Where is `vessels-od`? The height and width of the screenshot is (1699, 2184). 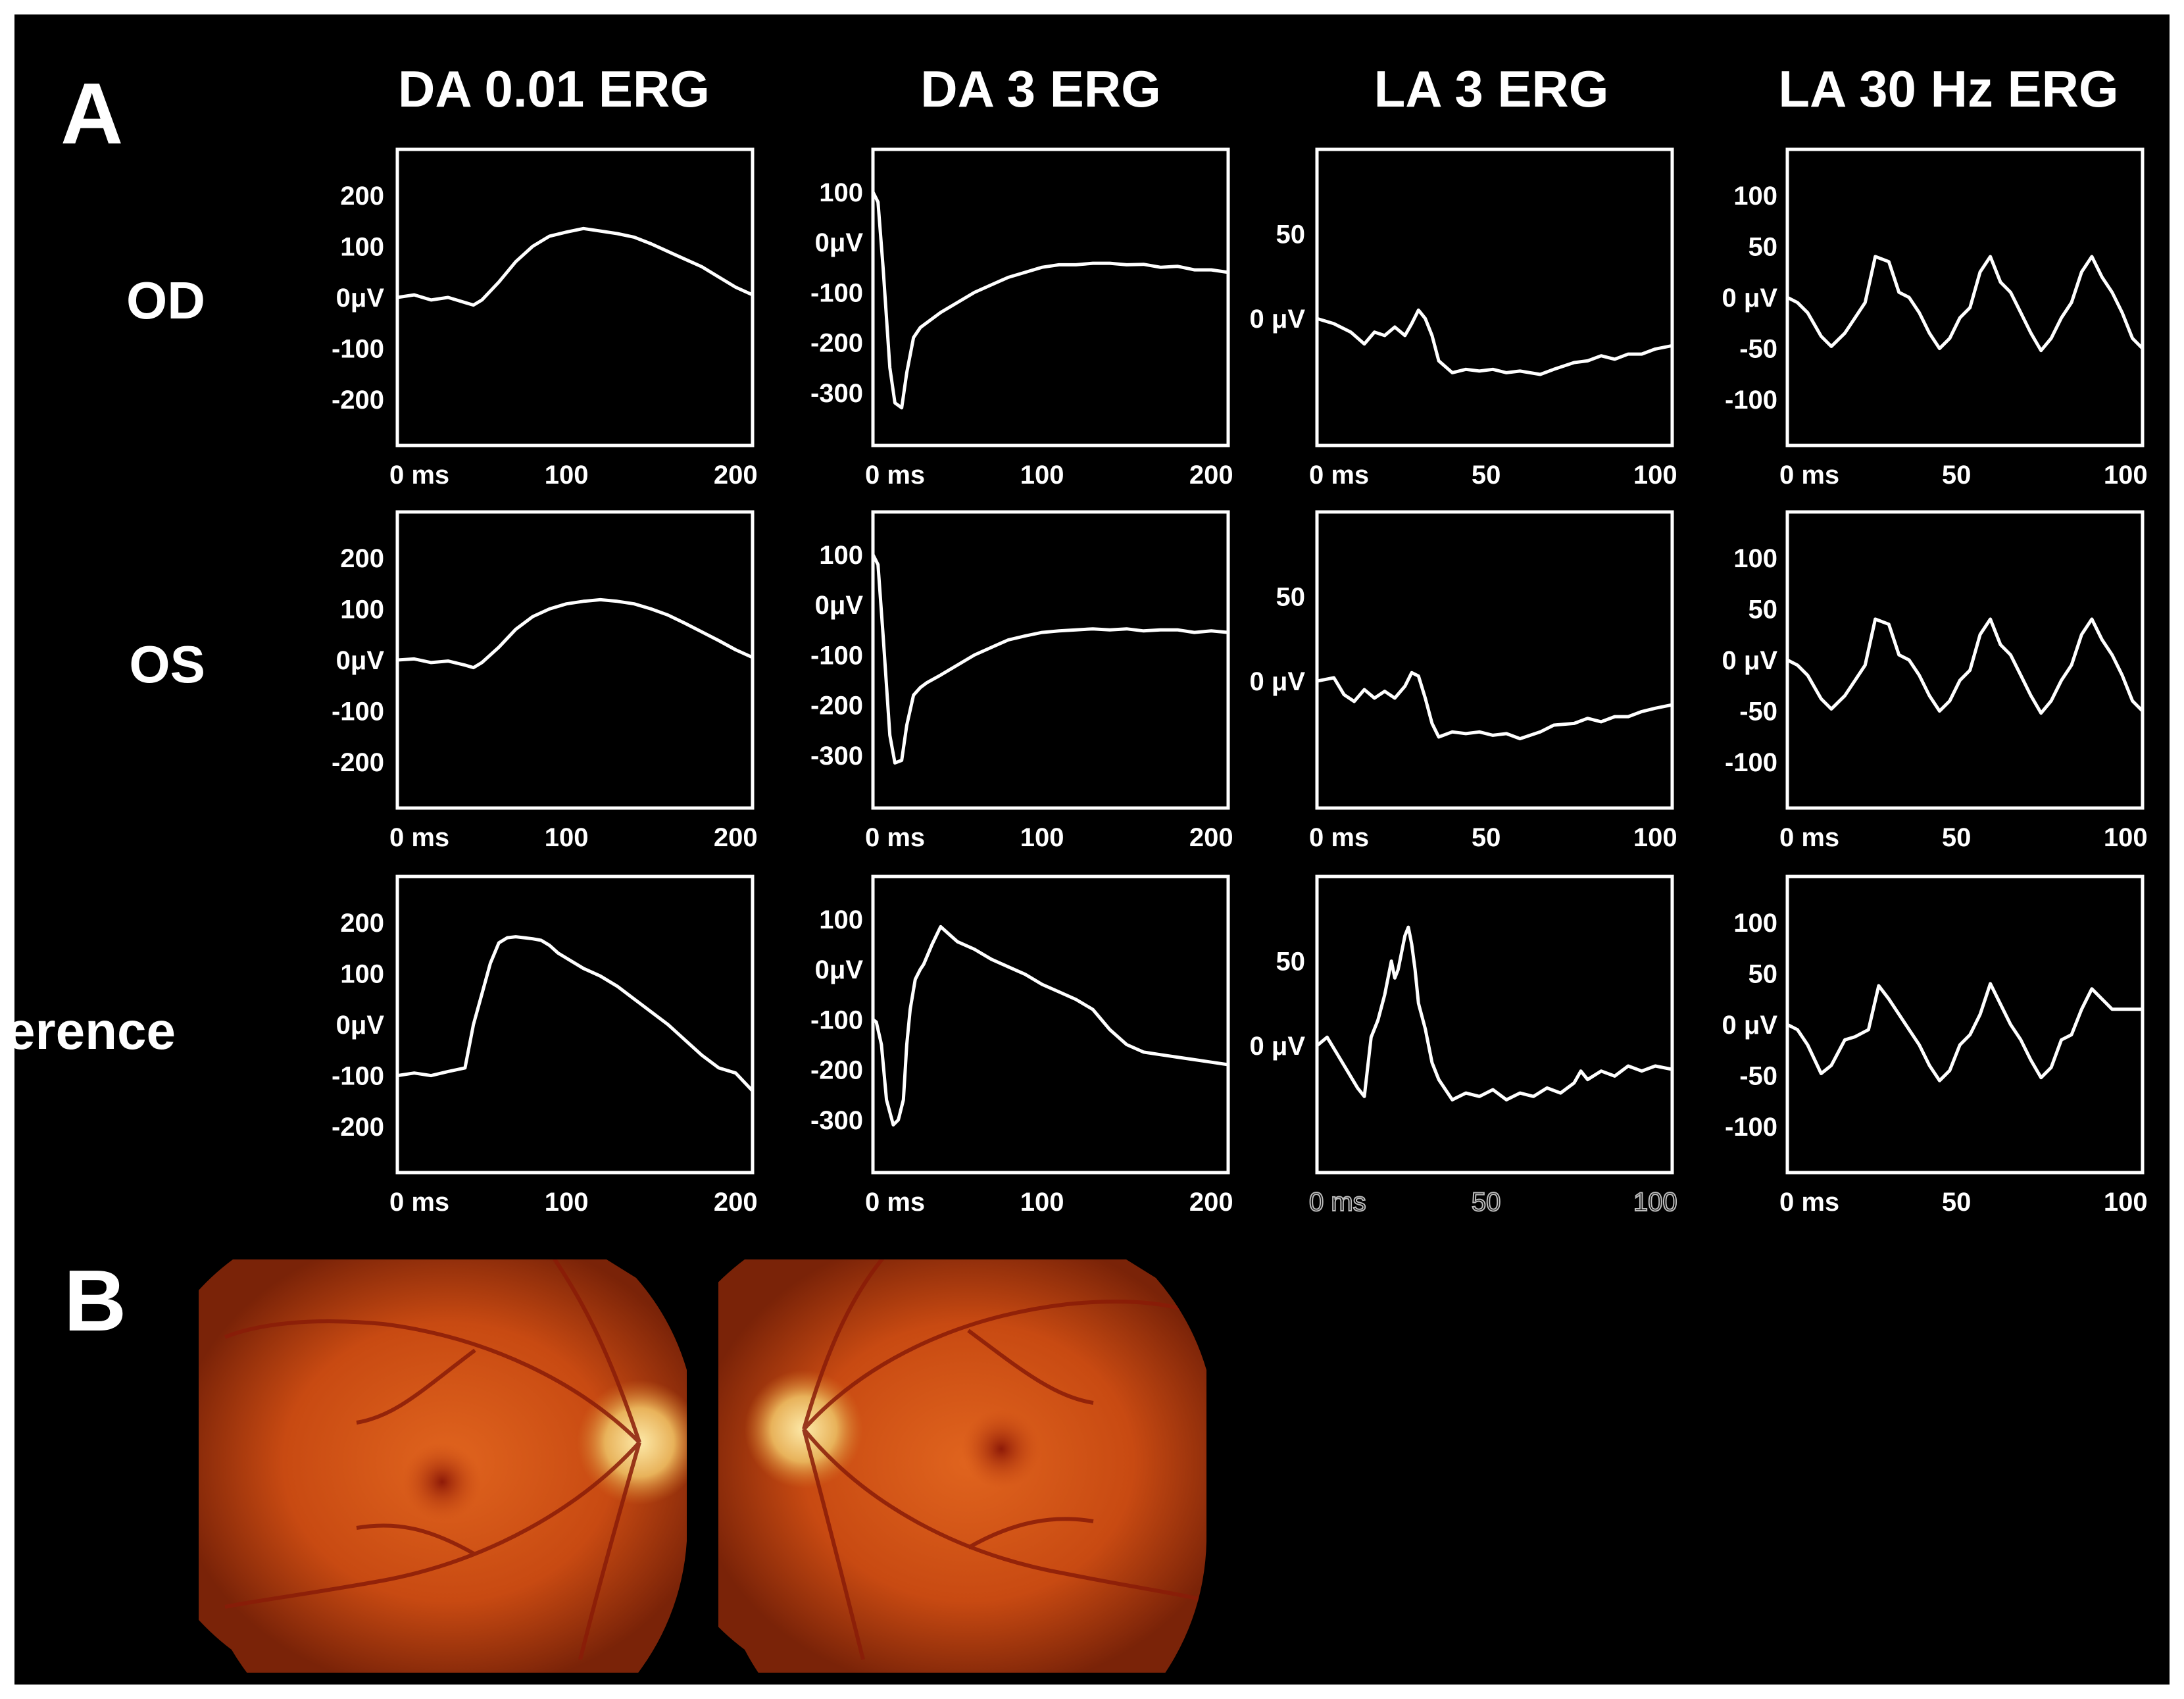
vessels-od is located at coordinates (432, 1459).